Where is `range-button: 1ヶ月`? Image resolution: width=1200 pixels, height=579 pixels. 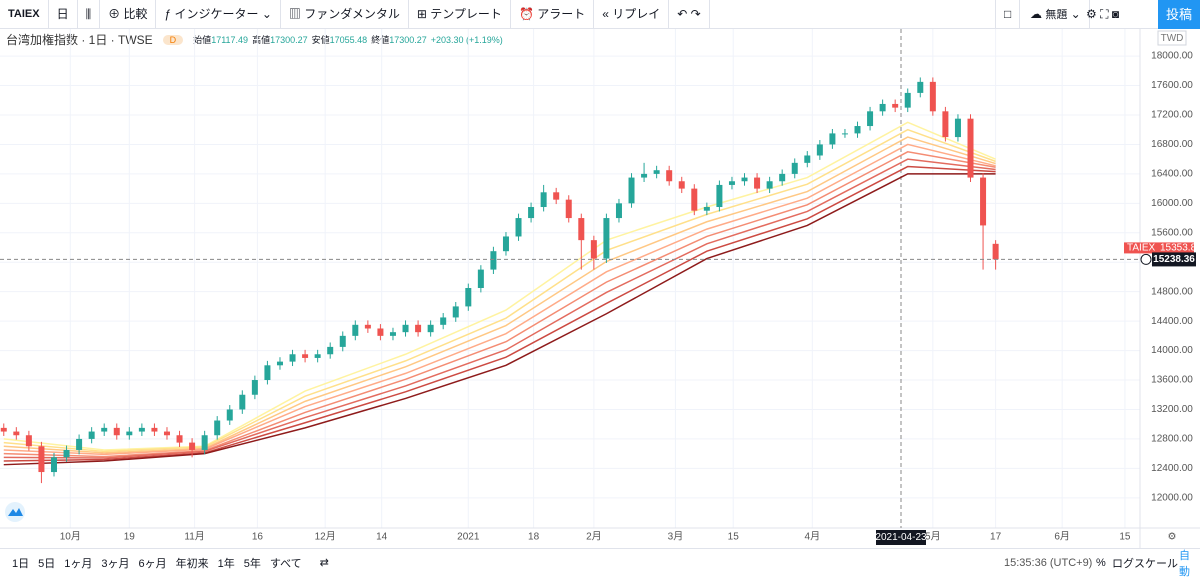 range-button: 1ヶ月 is located at coordinates (78, 563).